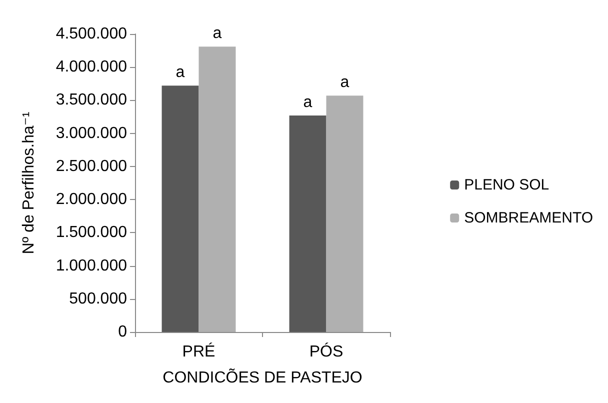 The height and width of the screenshot is (403, 608). I want to click on y-tick-label: 4.000.000, so click(92, 67).